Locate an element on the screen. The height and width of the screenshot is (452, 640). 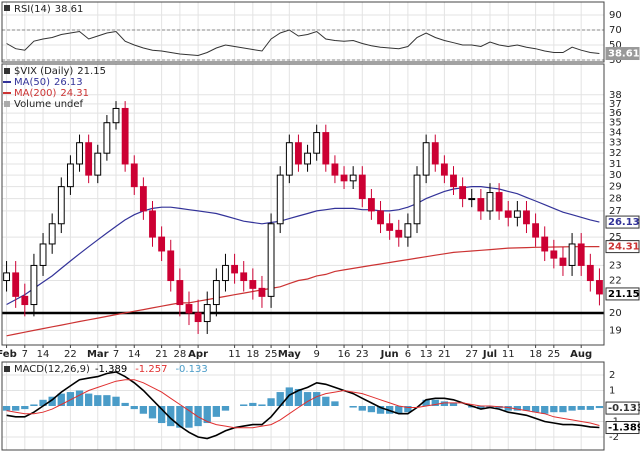
y-tick-label: 22 is located at coordinates (615, 281).